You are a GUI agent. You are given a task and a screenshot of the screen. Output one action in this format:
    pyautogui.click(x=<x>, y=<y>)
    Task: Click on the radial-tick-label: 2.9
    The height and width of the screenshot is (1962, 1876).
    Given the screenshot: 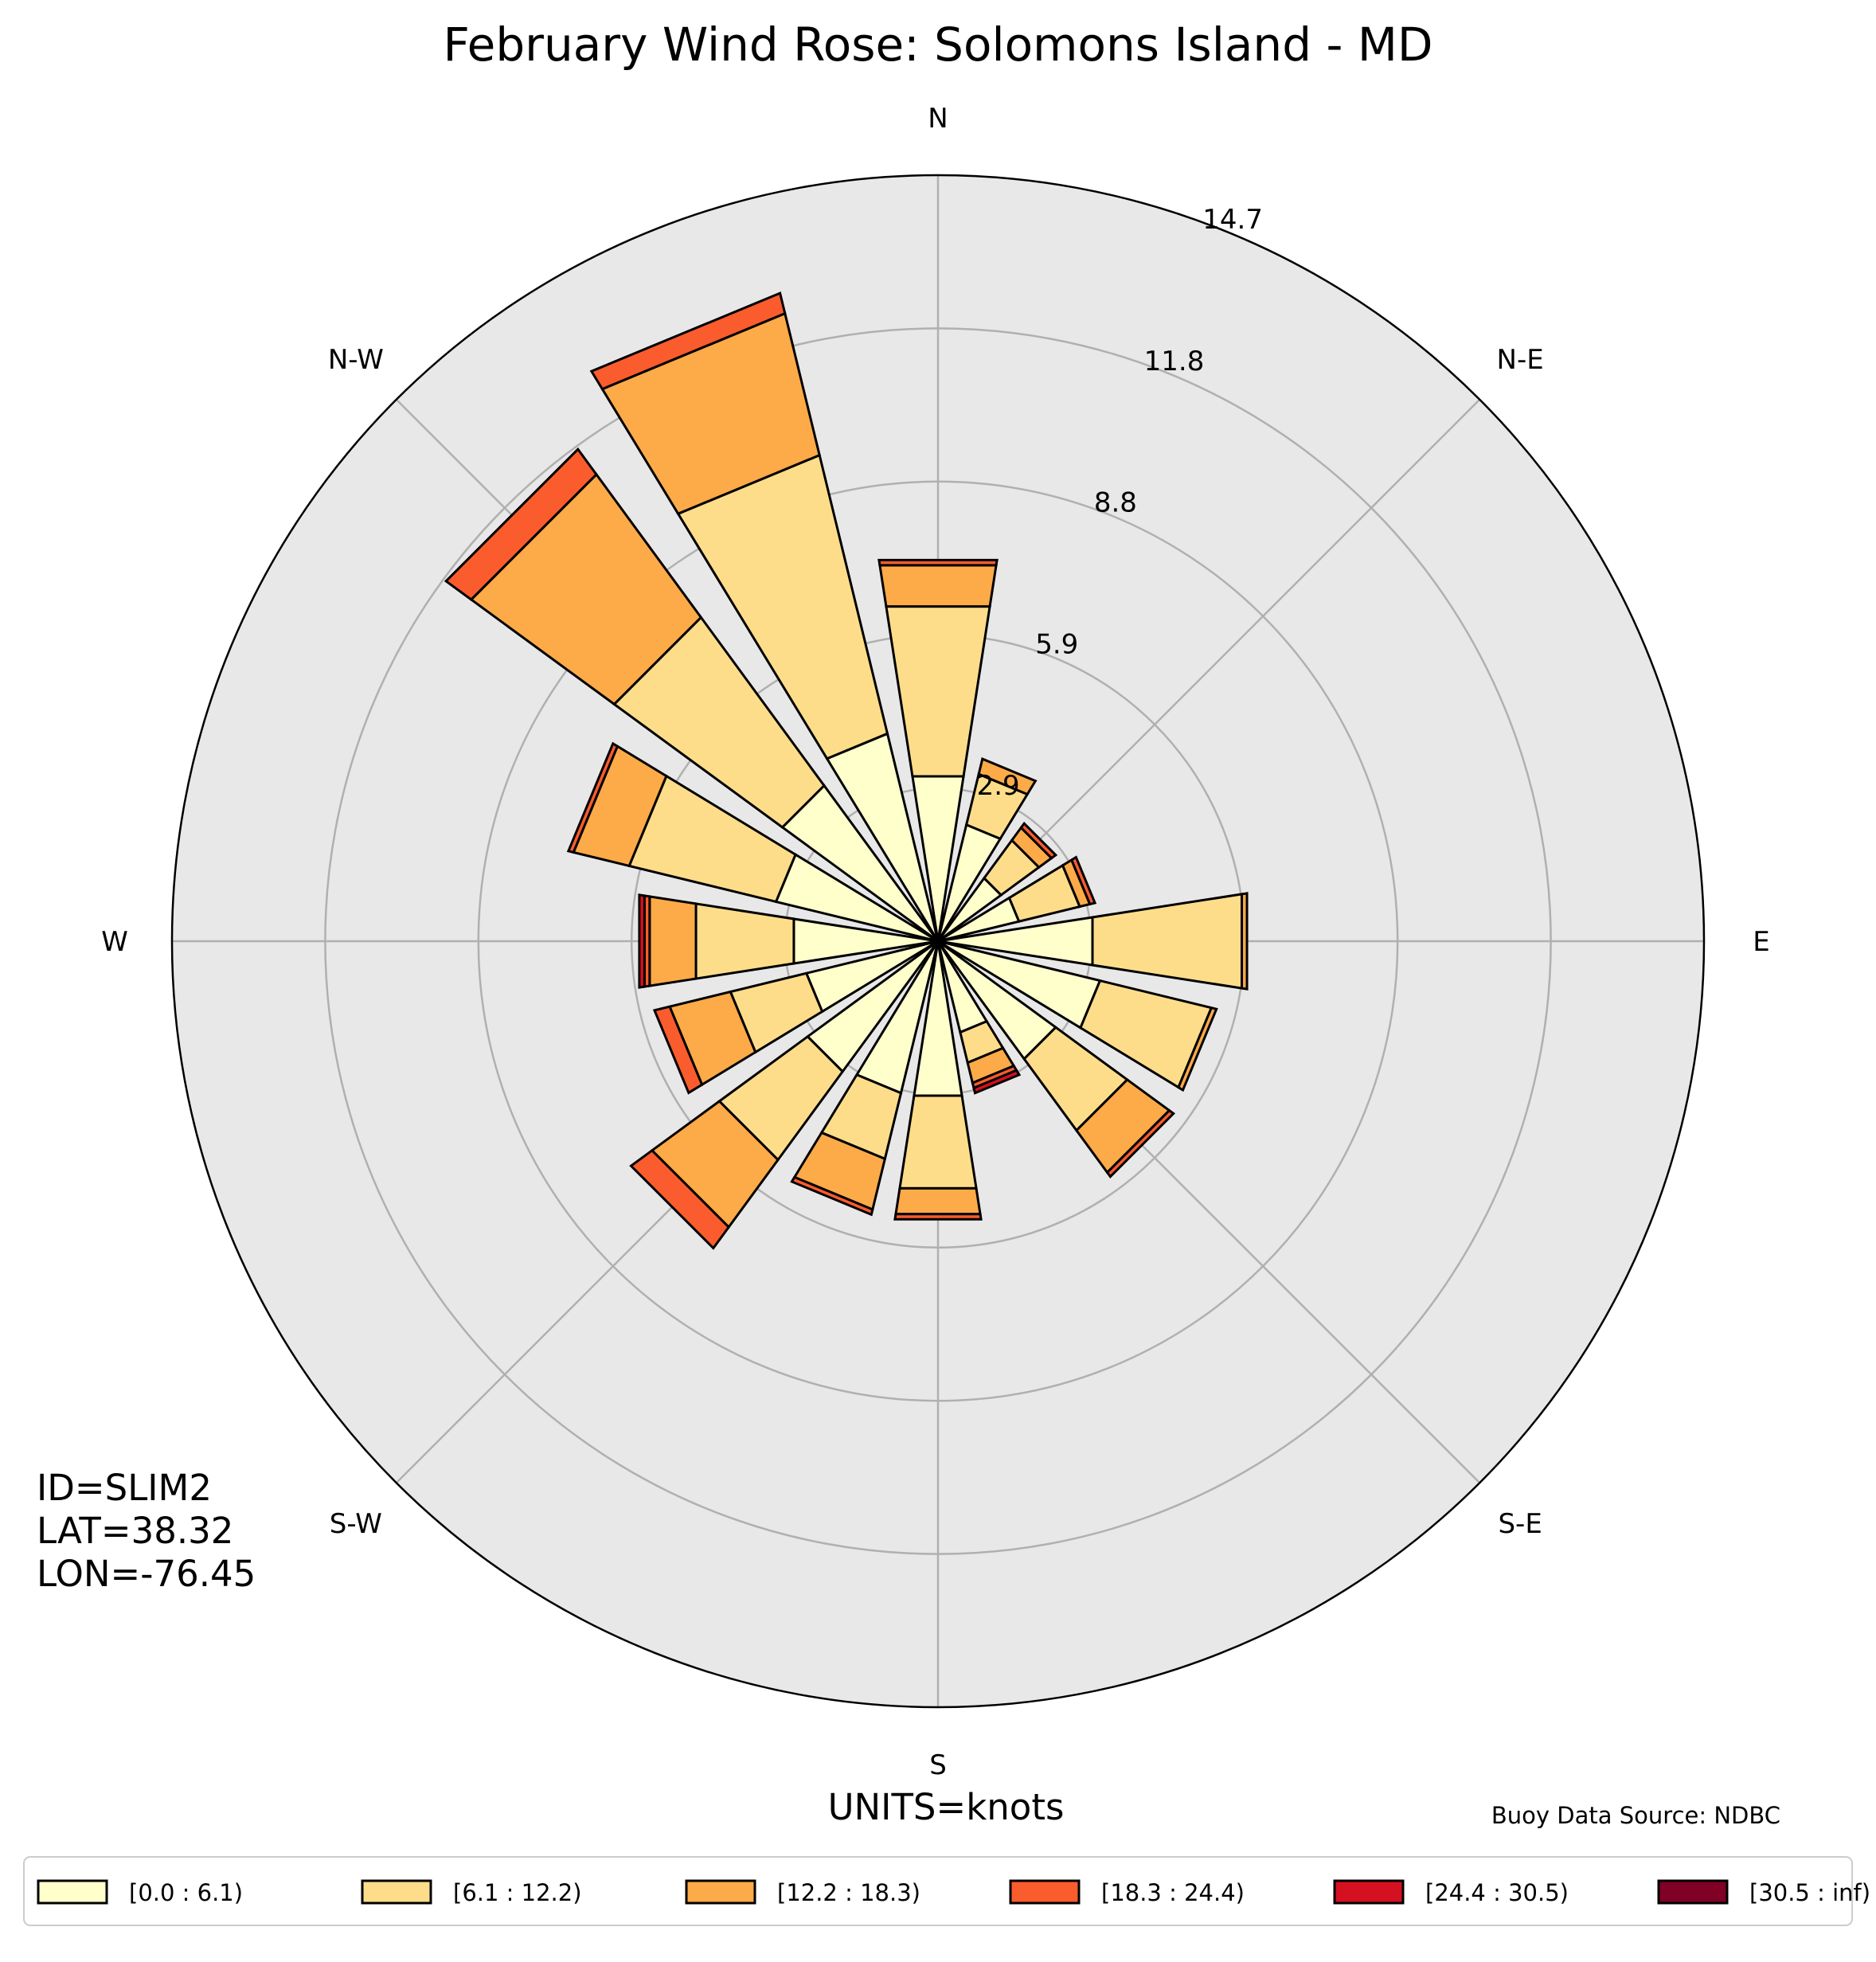 What is the action you would take?
    pyautogui.click(x=998, y=786)
    